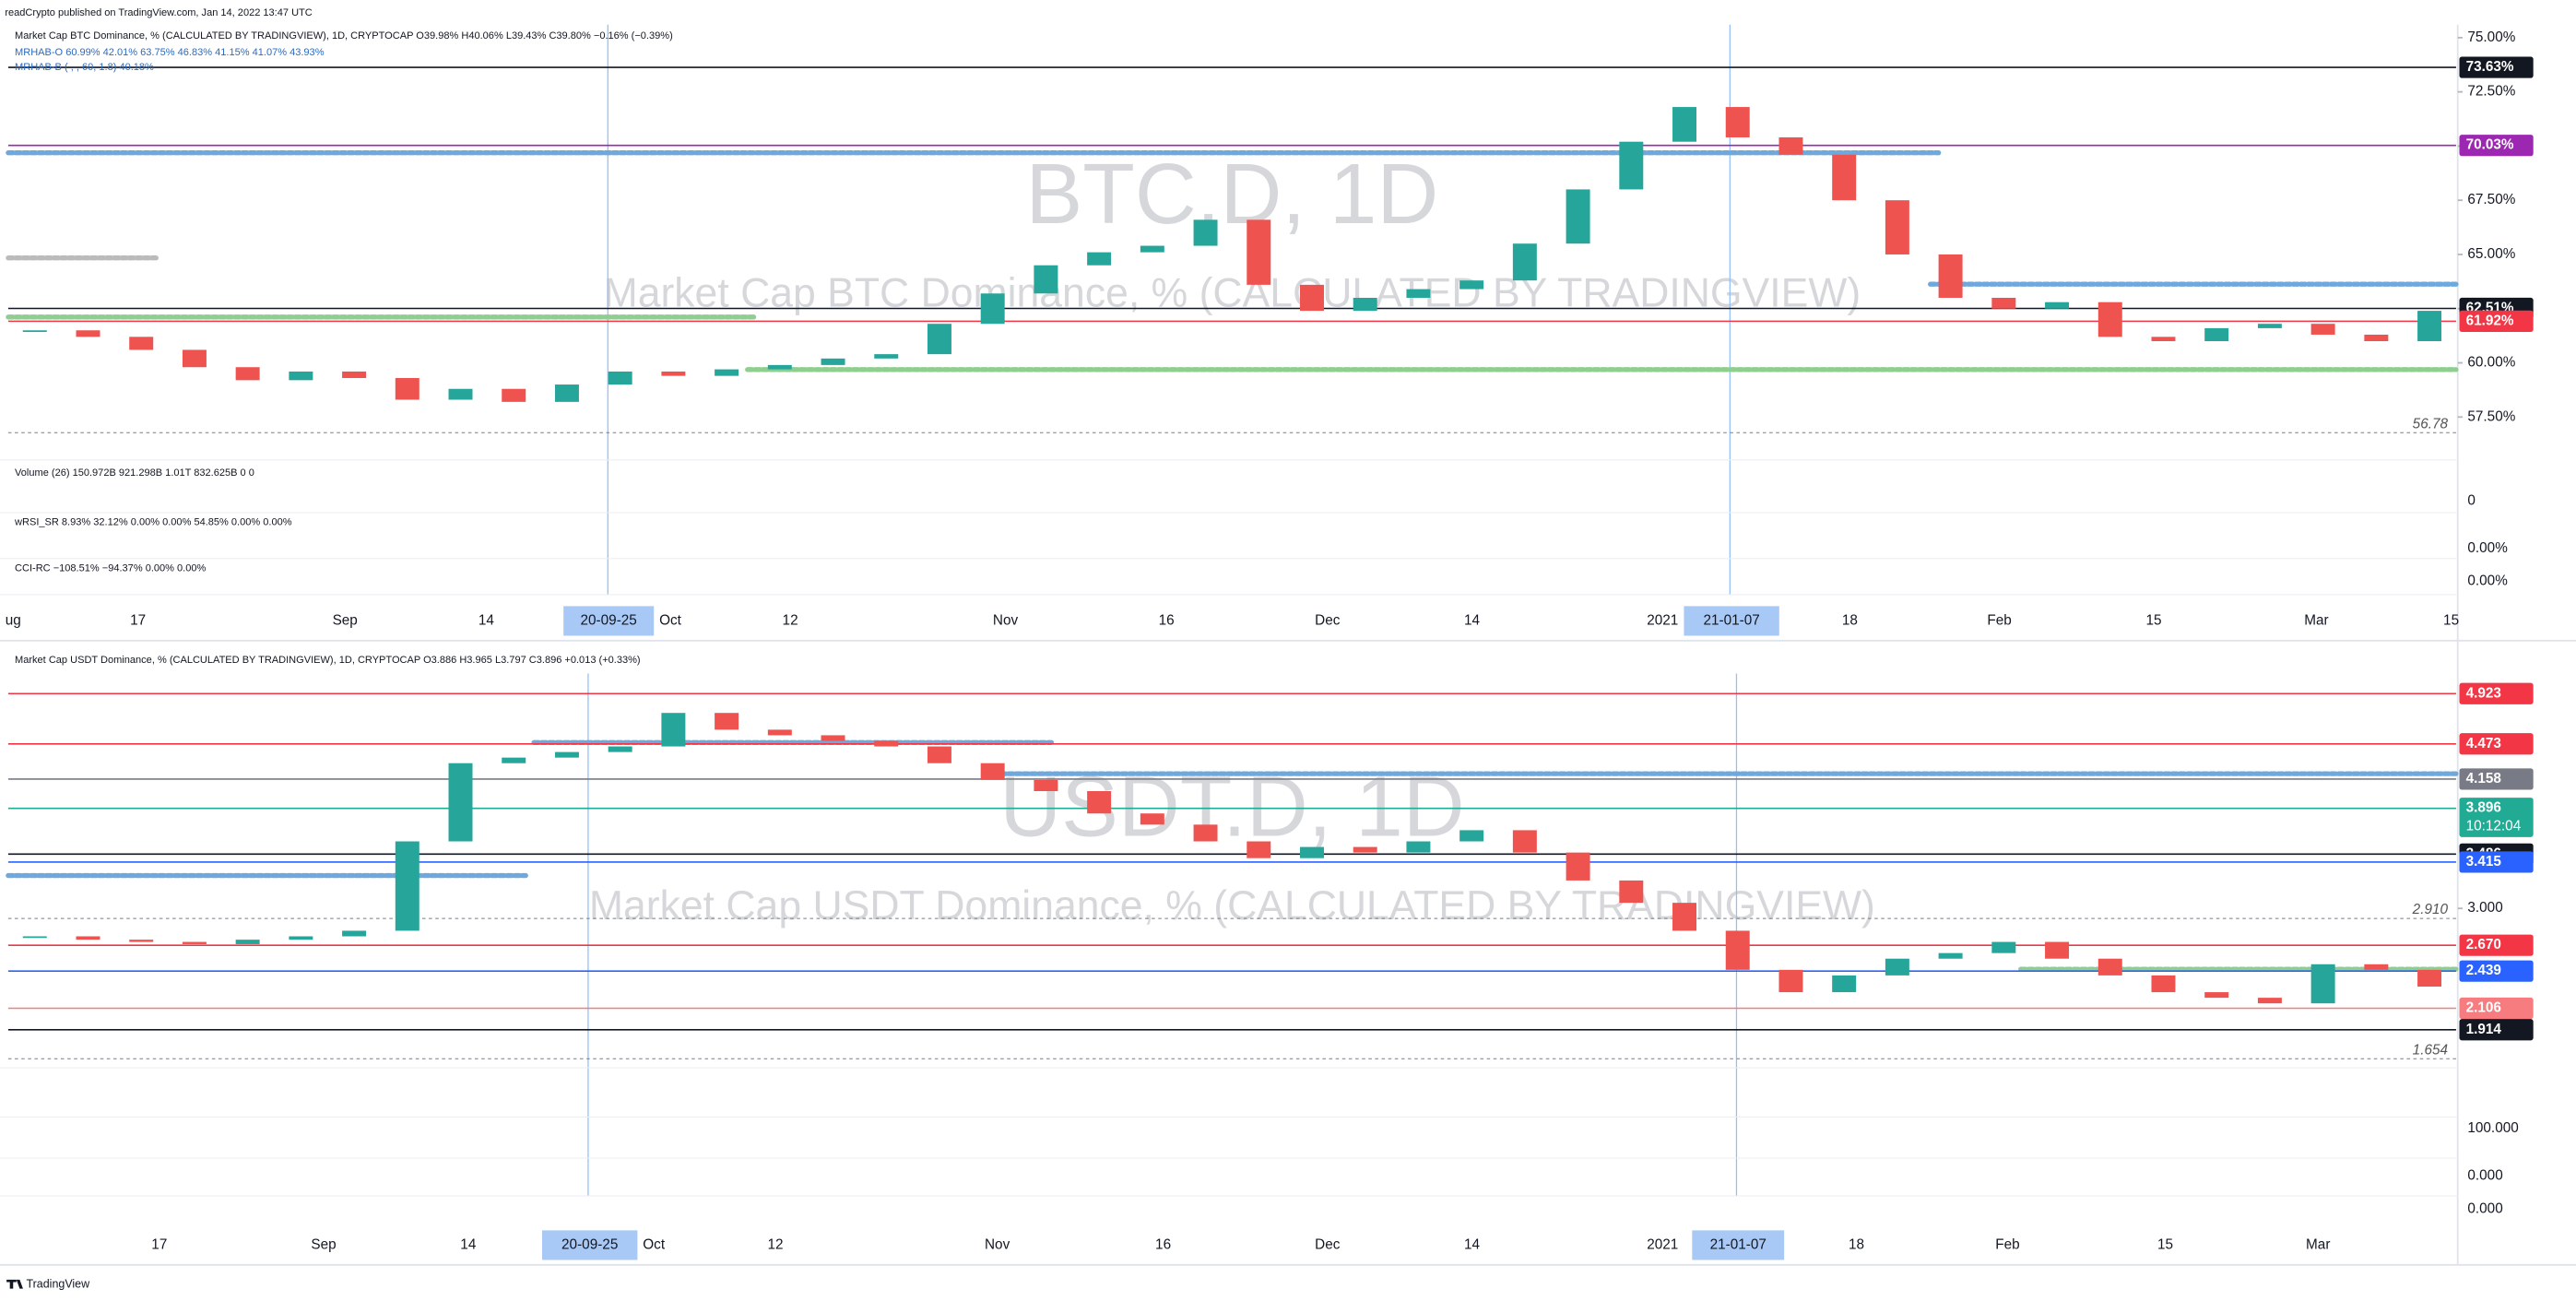 The width and height of the screenshot is (2576, 1301). Describe the element at coordinates (2483, 1008) in the screenshot. I see `price-label: 2.106` at that location.